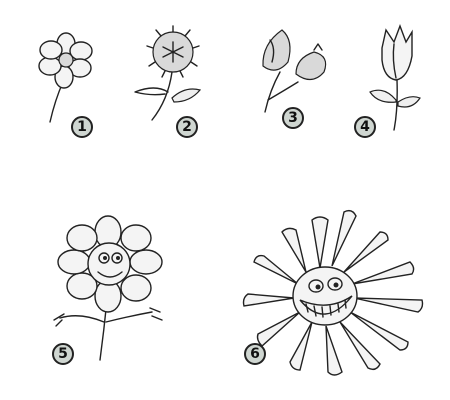  Describe the element at coordinates (293, 118) in the screenshot. I see `step-3-number: 3` at that location.